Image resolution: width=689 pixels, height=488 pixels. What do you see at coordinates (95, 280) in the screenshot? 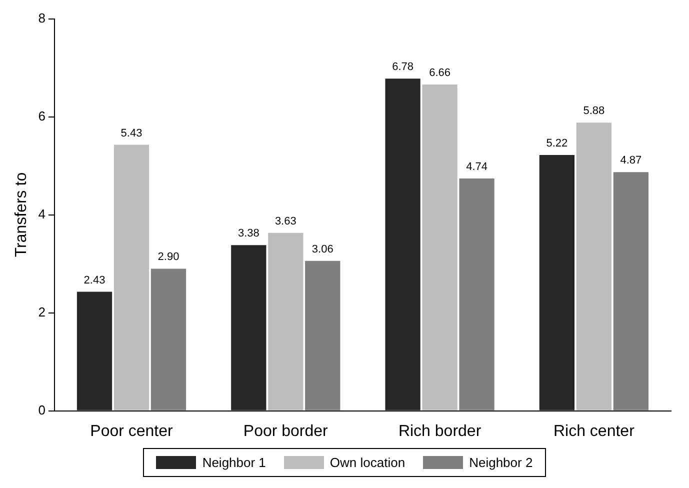
I see `data-label: 2.43` at bounding box center [95, 280].